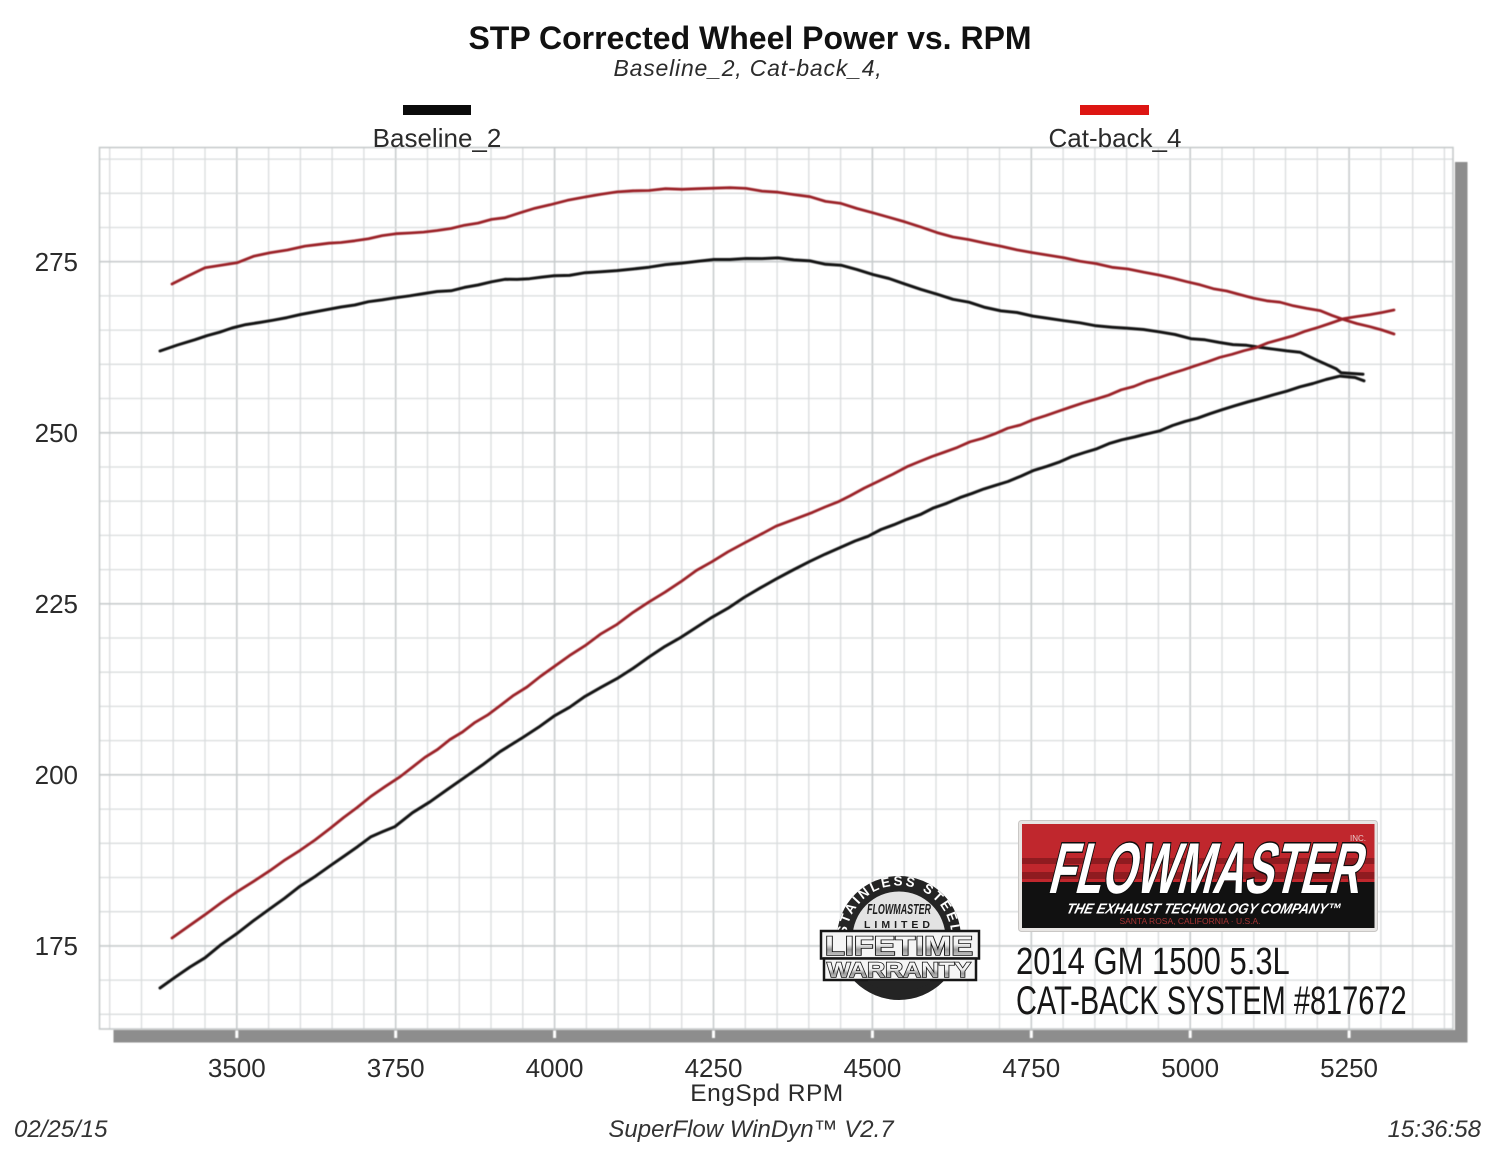  What do you see at coordinates (899, 970) in the screenshot?
I see `svg-text: WARRANTY` at bounding box center [899, 970].